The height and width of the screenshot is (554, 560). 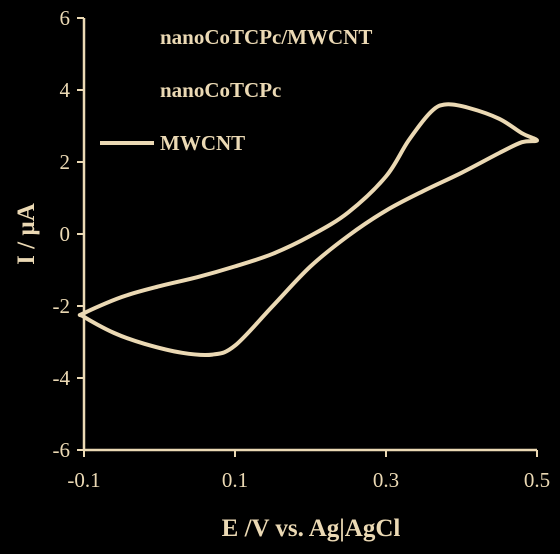 I want to click on x-axis-title: E /V vs. Ag|AgCl, so click(x=311, y=528).